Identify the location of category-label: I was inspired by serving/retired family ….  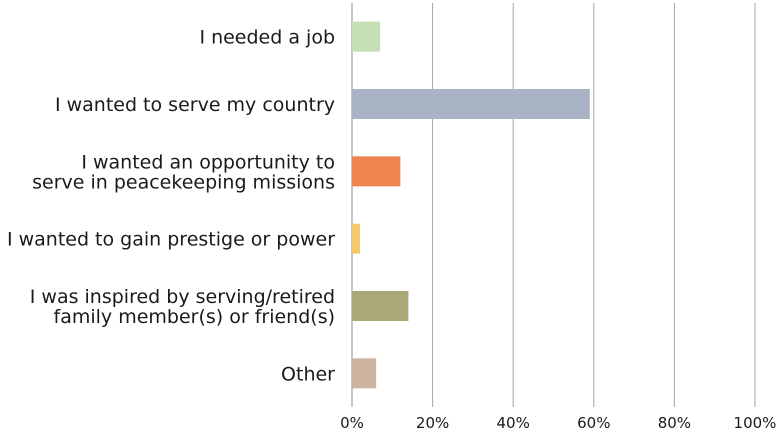
(182, 307).